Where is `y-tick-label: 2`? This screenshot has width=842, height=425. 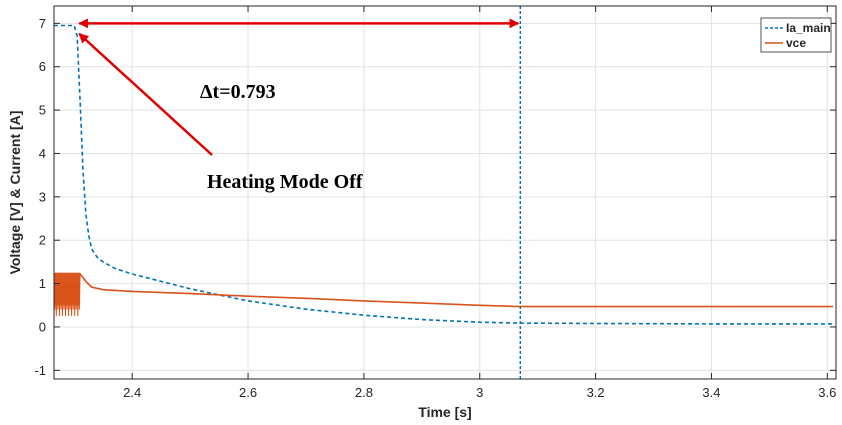
y-tick-label: 2 is located at coordinates (42, 240).